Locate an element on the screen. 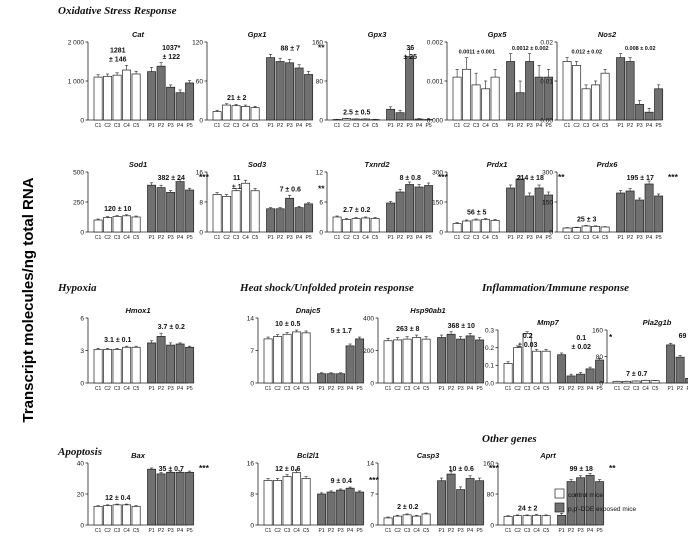  control-annotation: 12 ± 0.4 is located at coordinates (117, 498).